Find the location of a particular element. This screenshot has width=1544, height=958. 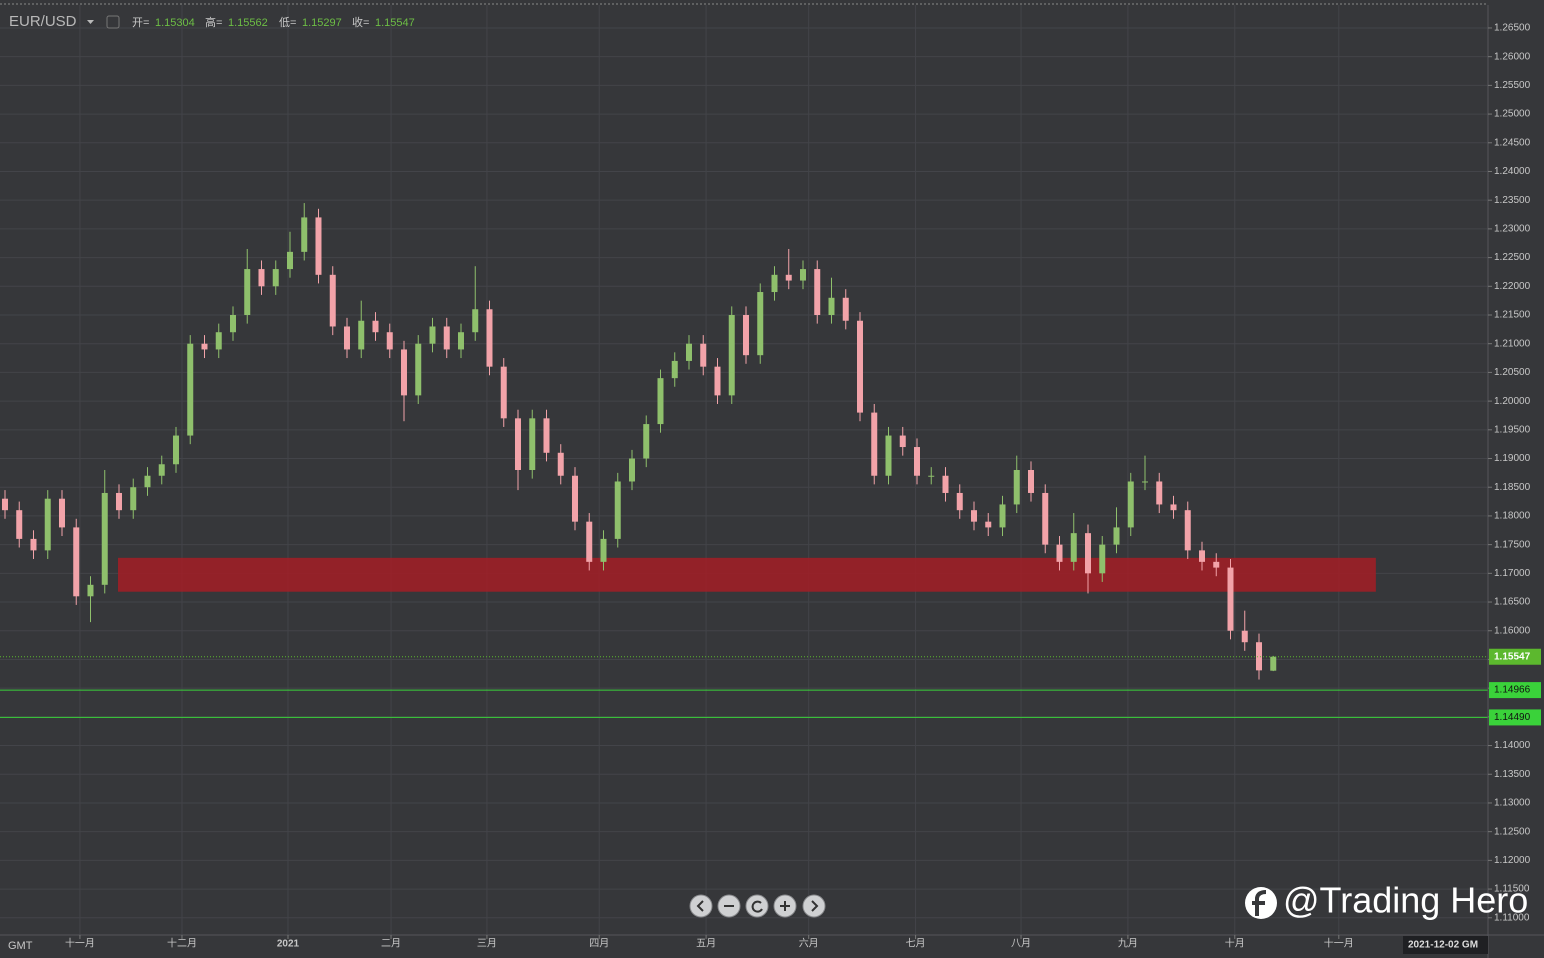

y-tick-label: 1.22000 is located at coordinates (1512, 286).